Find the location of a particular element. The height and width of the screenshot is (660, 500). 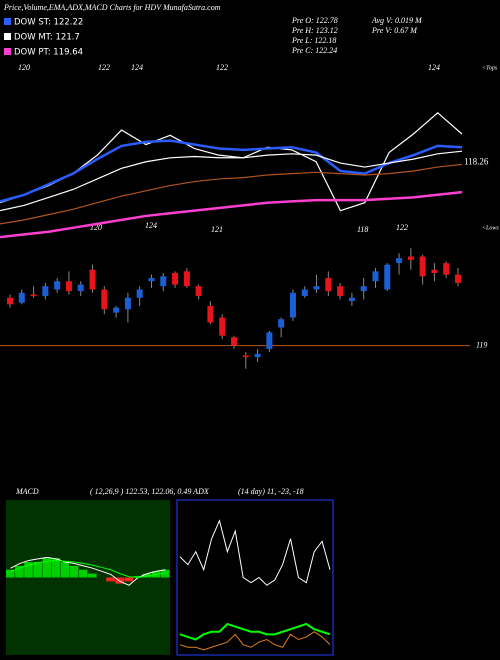

bottom-label: 121 is located at coordinates (217, 229).